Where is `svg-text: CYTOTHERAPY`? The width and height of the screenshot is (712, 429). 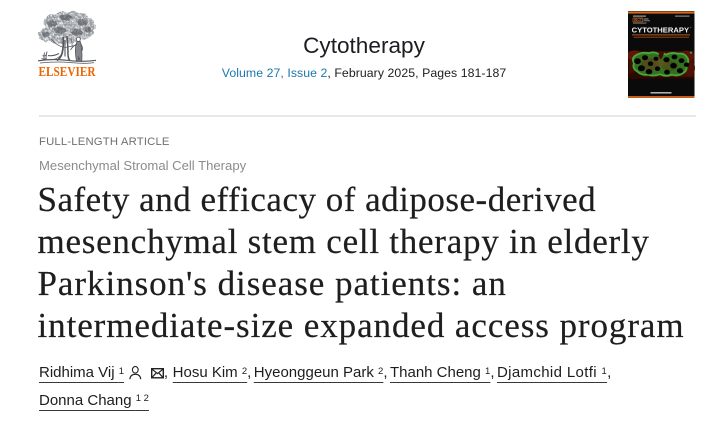 svg-text: CYTOTHERAPY is located at coordinates (661, 29).